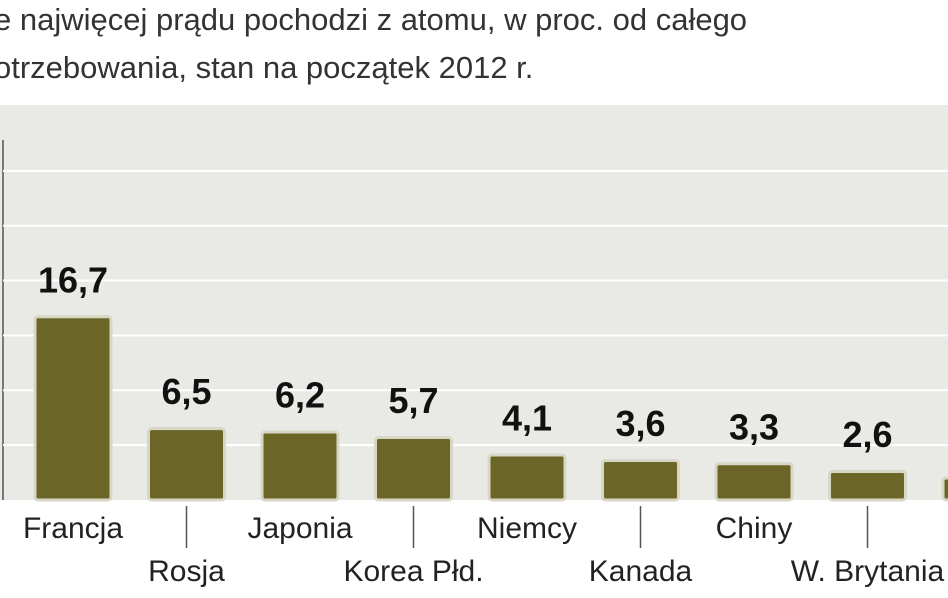  Describe the element at coordinates (754, 426) in the screenshot. I see `value-label: 3,3` at that location.